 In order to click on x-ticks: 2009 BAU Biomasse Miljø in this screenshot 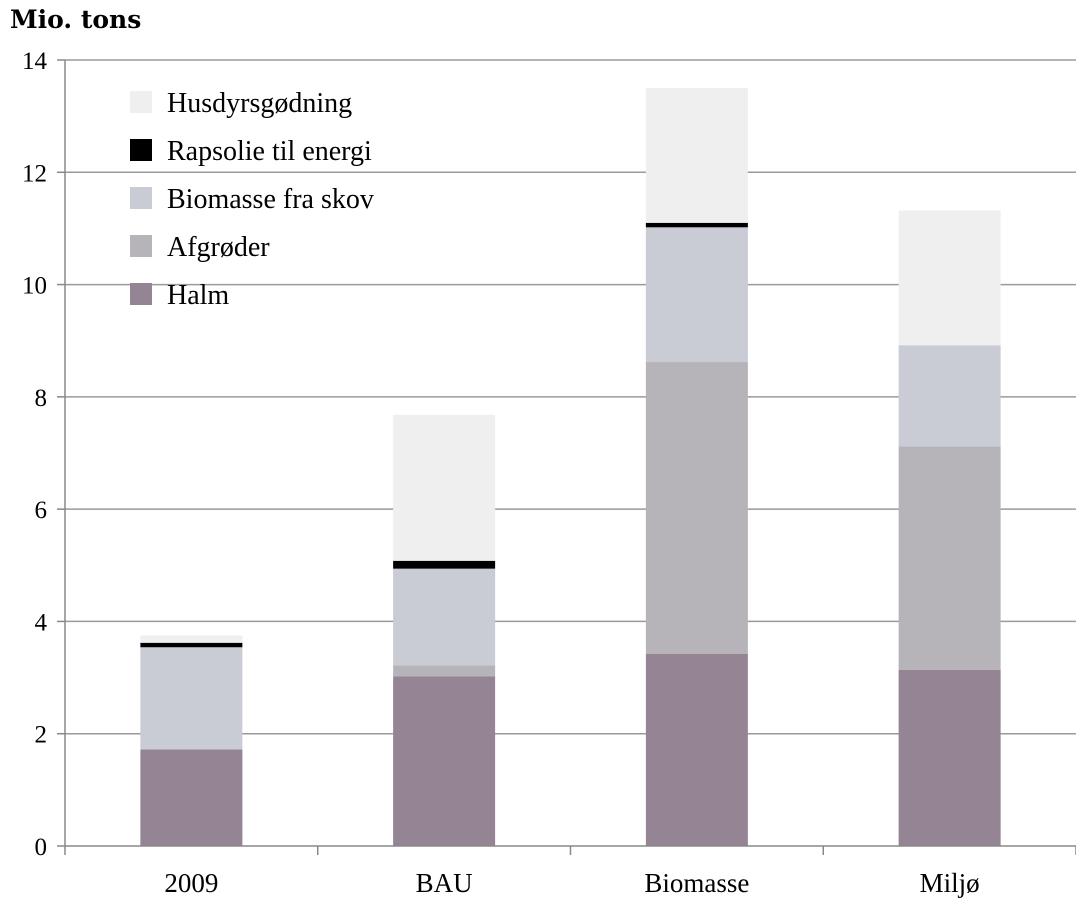, I will do `click(570, 872)`.